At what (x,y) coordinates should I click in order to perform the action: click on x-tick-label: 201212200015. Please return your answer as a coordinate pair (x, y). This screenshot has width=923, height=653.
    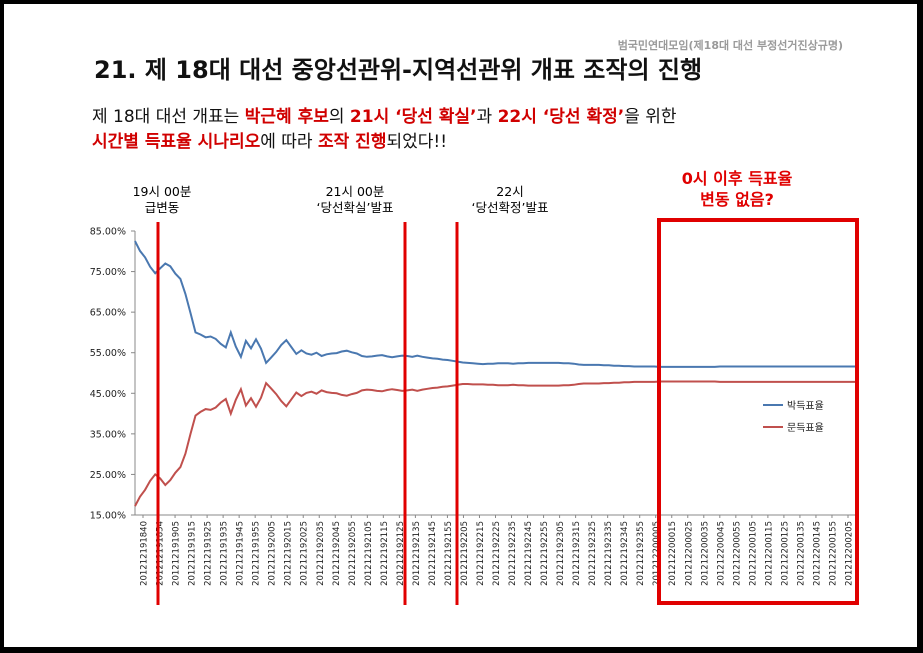
    Looking at the image, I should click on (673, 553).